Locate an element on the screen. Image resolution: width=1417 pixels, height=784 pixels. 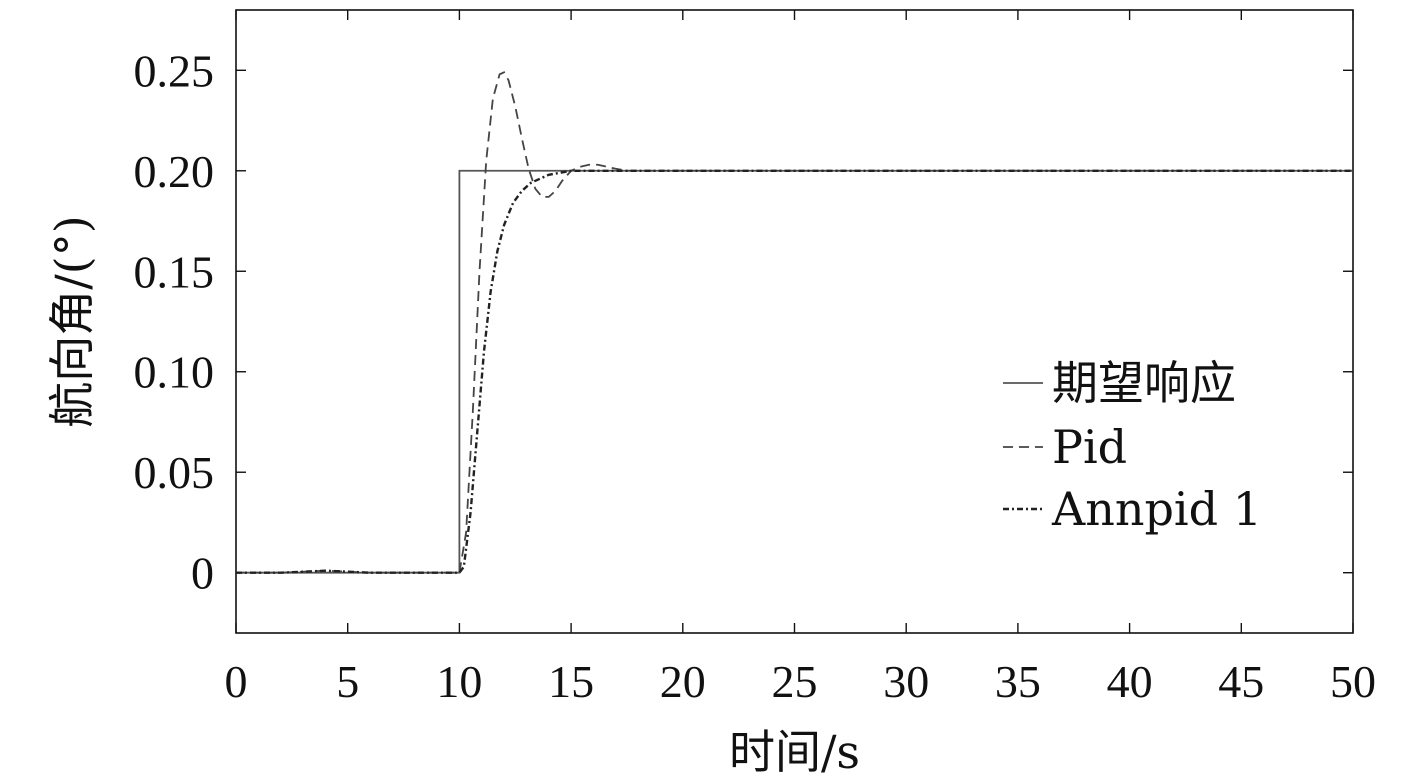
y-tick-label: 0.25 is located at coordinates (174, 70).